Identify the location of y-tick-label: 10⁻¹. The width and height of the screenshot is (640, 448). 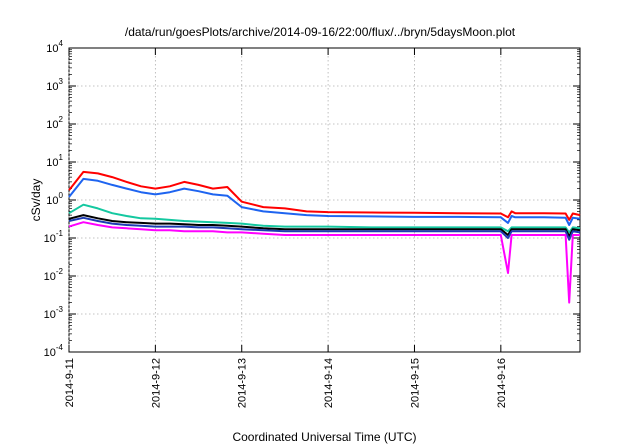
(54, 237).